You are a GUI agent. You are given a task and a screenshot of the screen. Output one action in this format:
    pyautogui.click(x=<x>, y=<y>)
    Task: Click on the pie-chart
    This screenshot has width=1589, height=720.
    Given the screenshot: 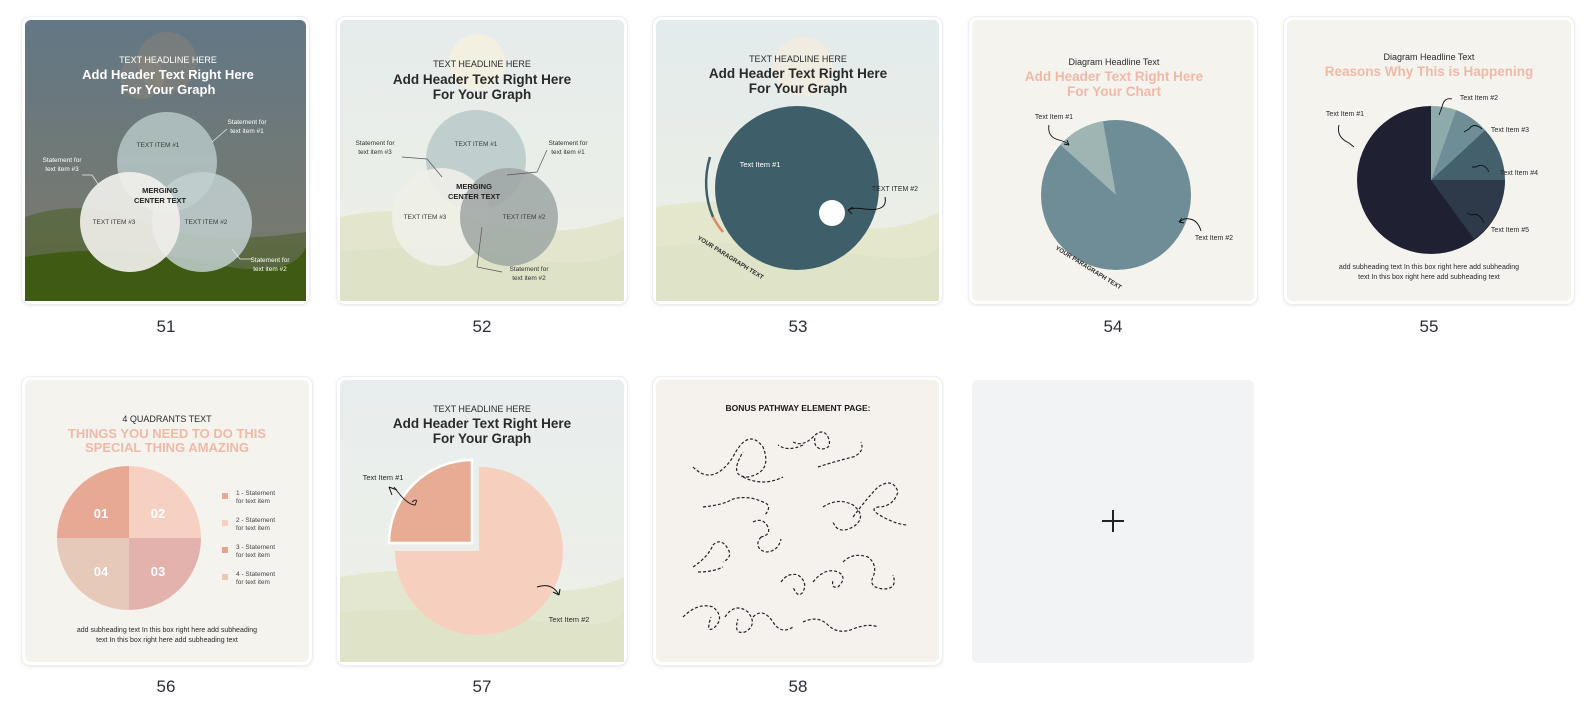 What is the action you would take?
    pyautogui.click(x=1431, y=179)
    